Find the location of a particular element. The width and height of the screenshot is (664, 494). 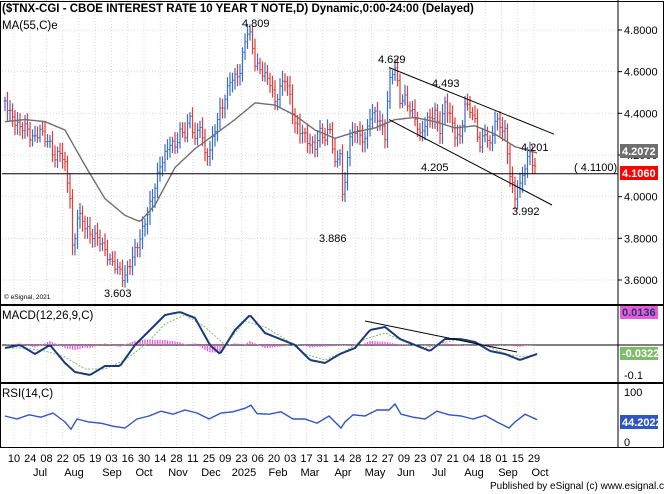

macd-tick--0.1: -0.1 is located at coordinates (633, 376).